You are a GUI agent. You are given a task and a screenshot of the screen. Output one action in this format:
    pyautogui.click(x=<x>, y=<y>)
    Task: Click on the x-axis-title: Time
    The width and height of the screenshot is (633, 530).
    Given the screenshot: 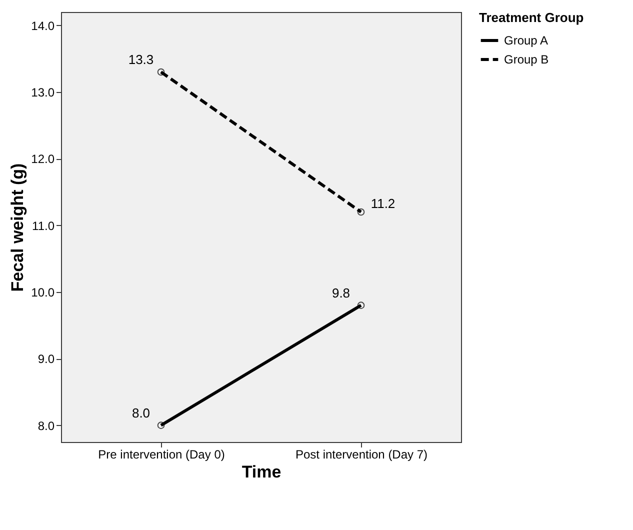 What is the action you would take?
    pyautogui.click(x=262, y=472)
    